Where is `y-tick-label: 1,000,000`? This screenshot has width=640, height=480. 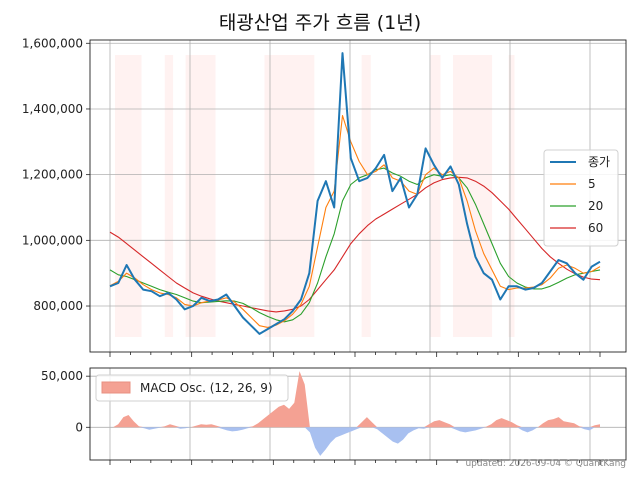 y-tick-label: 1,000,000 is located at coordinates (52, 240).